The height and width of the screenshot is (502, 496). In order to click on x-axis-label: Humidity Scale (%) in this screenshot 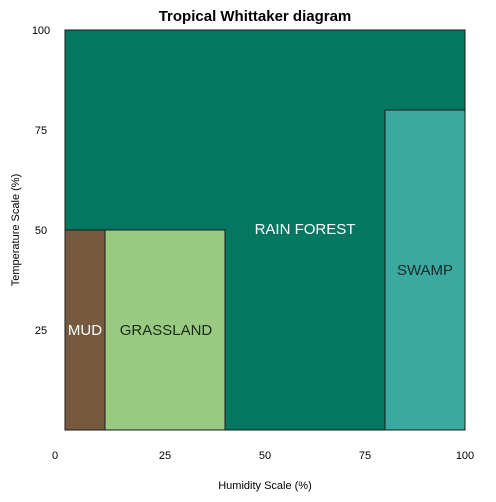, I will do `click(265, 486)`.